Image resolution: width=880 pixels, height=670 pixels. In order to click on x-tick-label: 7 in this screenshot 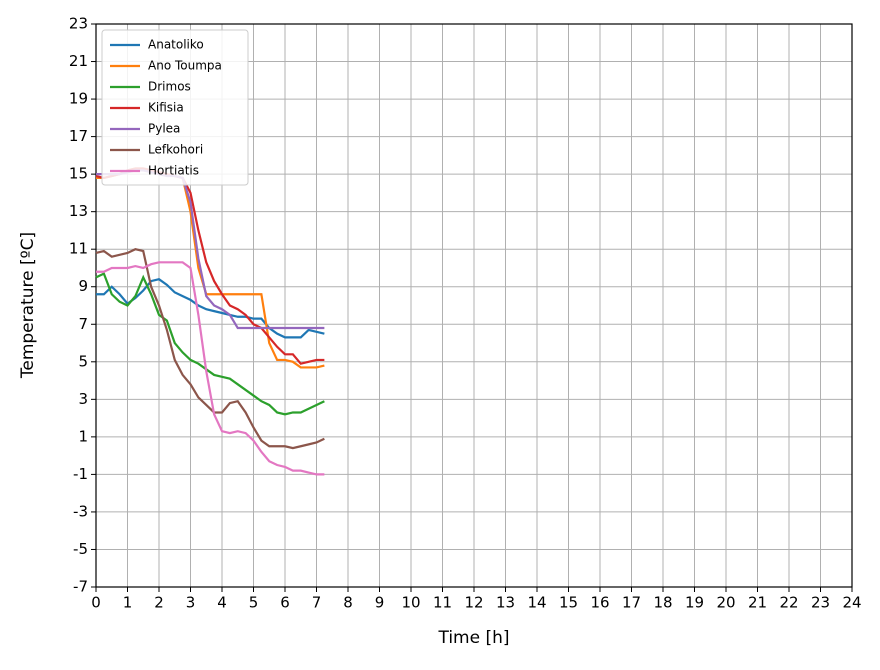, I will do `click(317, 603)`.